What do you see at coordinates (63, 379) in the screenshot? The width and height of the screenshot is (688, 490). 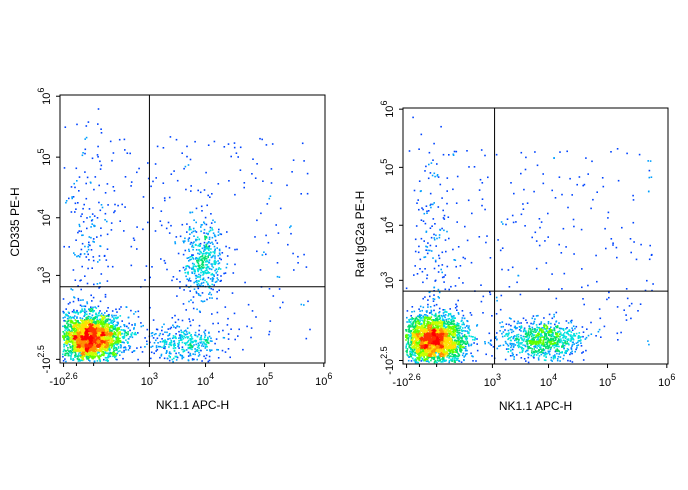 I see `x-tick-label: -102.6` at bounding box center [63, 379].